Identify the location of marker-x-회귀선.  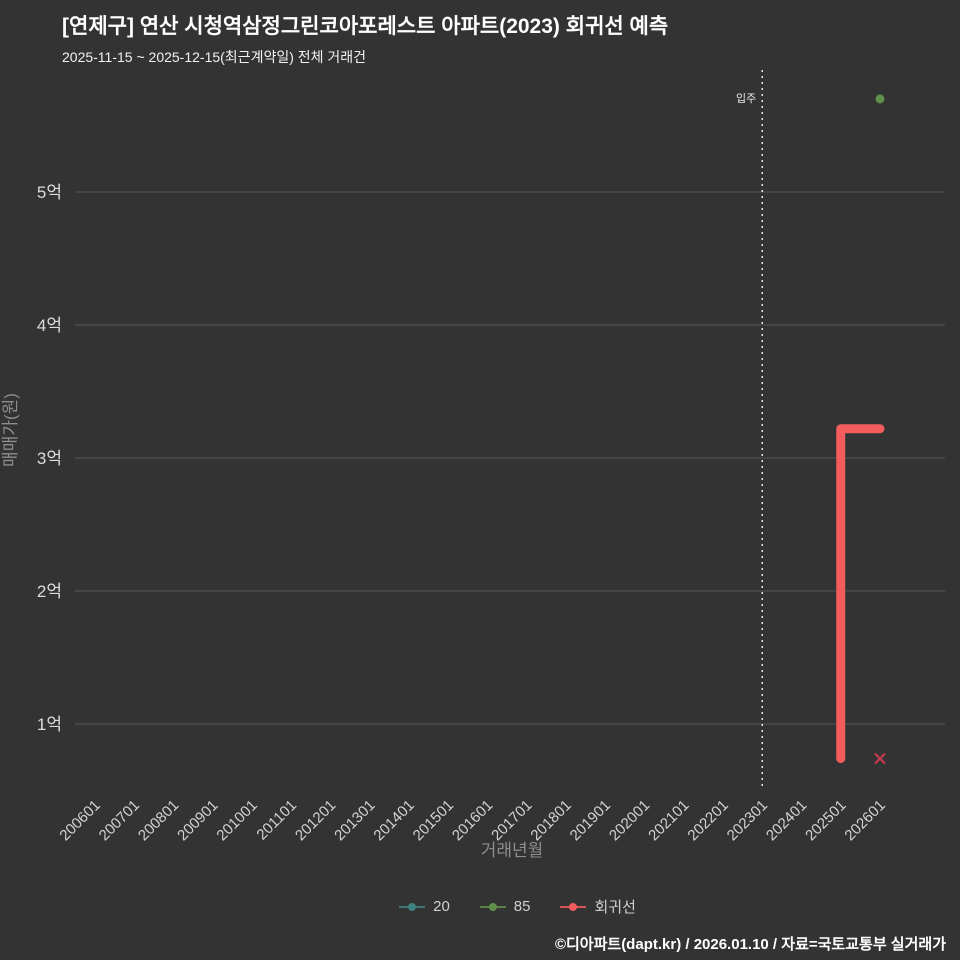
(880, 758).